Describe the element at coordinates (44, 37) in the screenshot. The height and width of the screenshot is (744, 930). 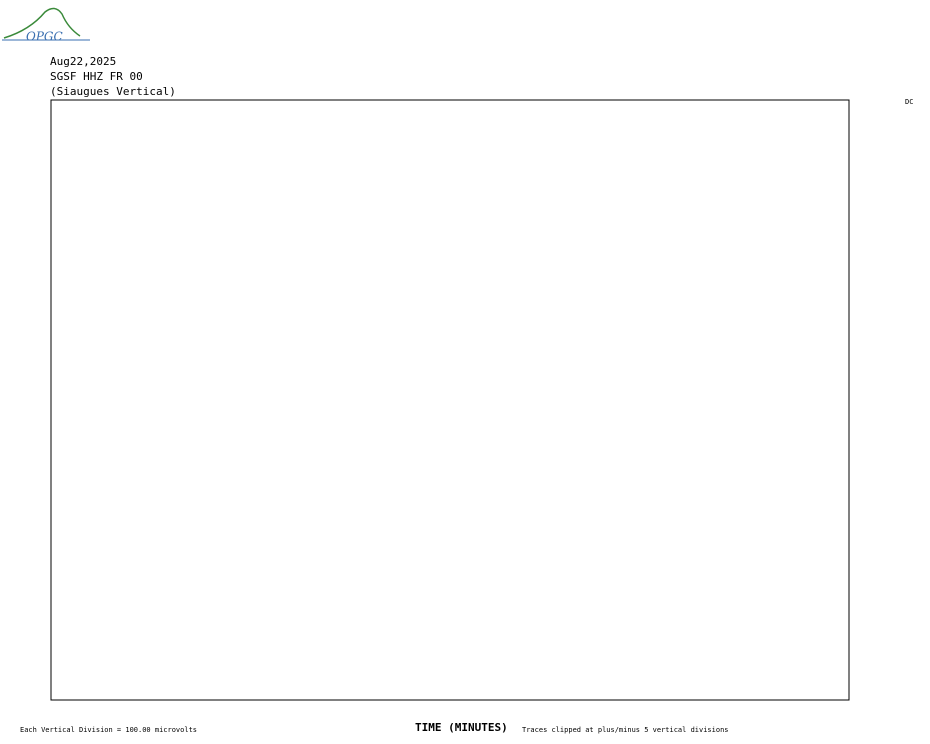
I see `logo-text: OPGC` at that location.